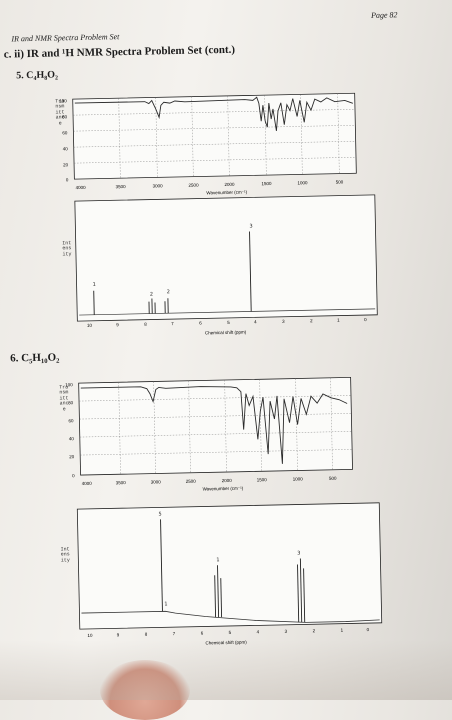 The width and height of the screenshot is (452, 720). What do you see at coordinates (69, 384) in the screenshot?
I see `ir6-ytick: 100` at bounding box center [69, 384].